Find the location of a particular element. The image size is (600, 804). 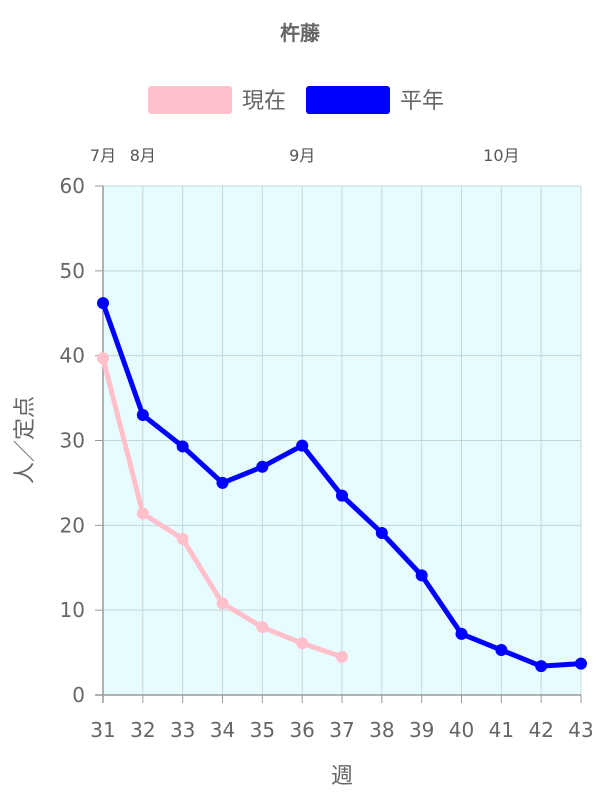

legend-label: 平年 is located at coordinates (422, 101).